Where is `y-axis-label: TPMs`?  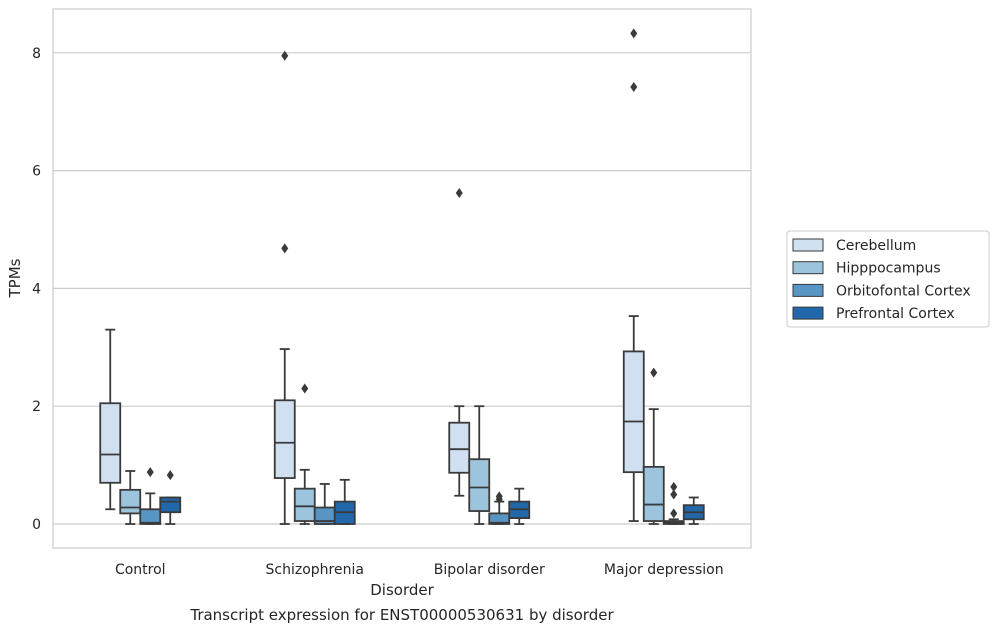
y-axis-label: TPMs is located at coordinates (15, 278).